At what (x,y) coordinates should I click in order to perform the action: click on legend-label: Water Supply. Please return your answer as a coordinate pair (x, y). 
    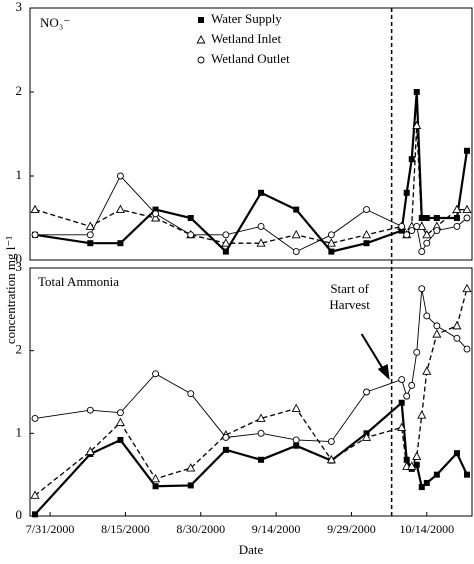
    Looking at the image, I should click on (246, 18).